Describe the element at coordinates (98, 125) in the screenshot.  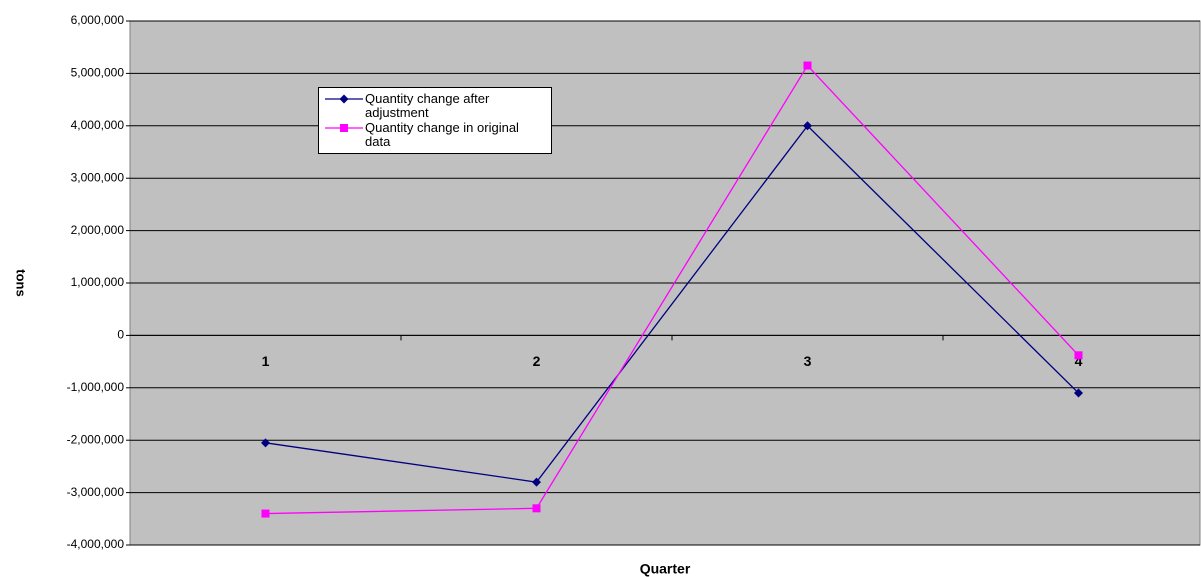
I see `y-tick-label: 4,000,000` at that location.